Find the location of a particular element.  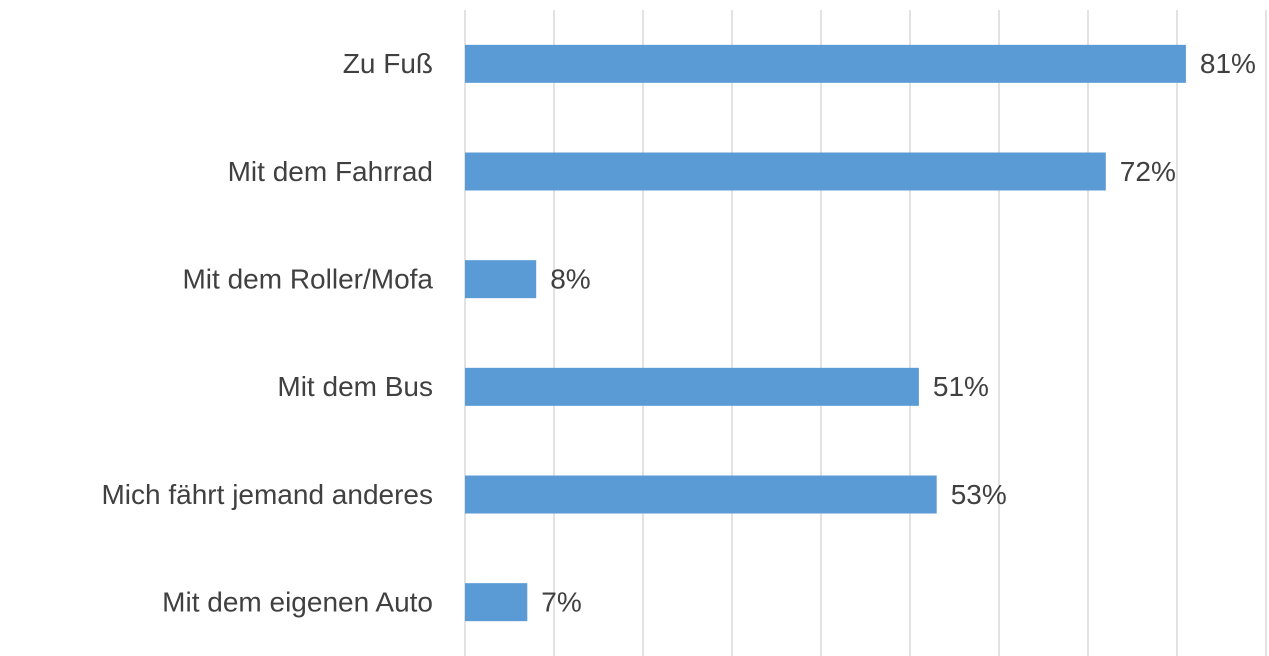

y-tick-label: Mich fährt jemand anderes is located at coordinates (267, 494).